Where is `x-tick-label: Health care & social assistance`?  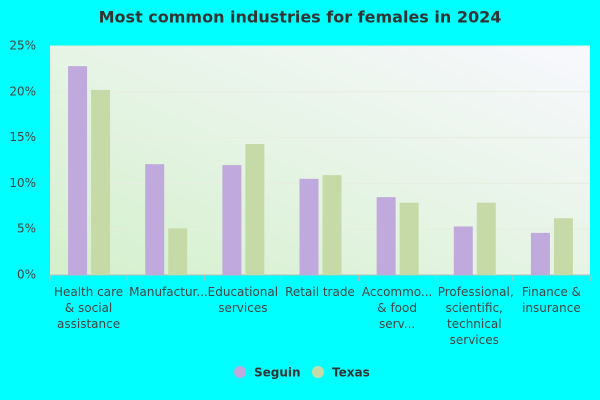
x-tick-label: Health care & social assistance is located at coordinates (88, 308).